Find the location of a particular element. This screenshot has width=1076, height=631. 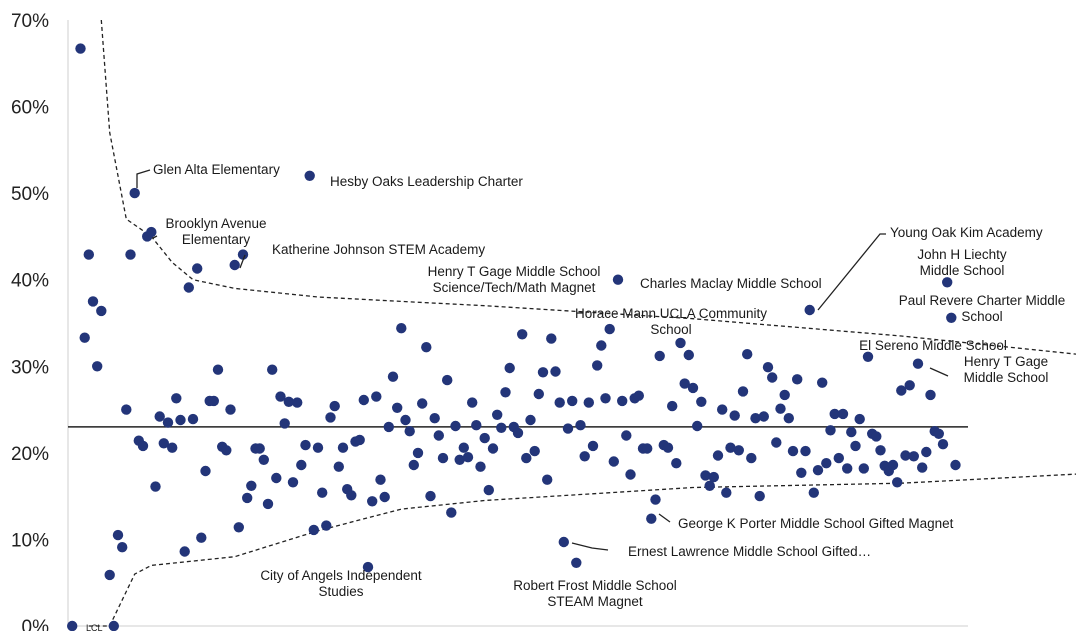

y-tick-label: 60% is located at coordinates (30, 108).